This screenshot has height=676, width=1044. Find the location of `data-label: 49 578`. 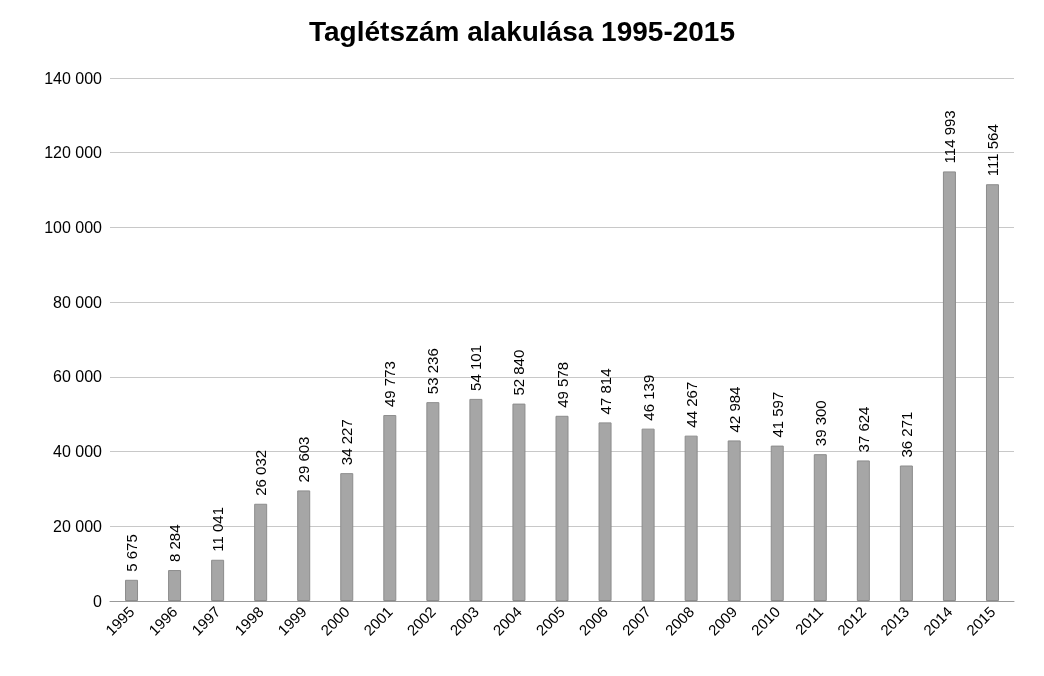

data-label: 49 578 is located at coordinates (562, 384).